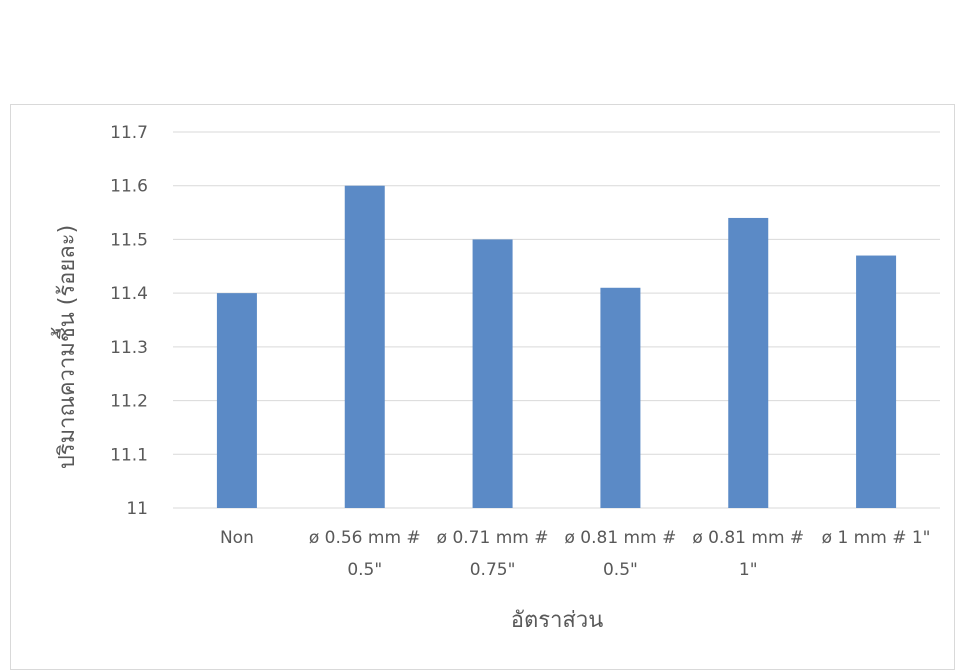  I want to click on x-category-label: Non, so click(237, 538).